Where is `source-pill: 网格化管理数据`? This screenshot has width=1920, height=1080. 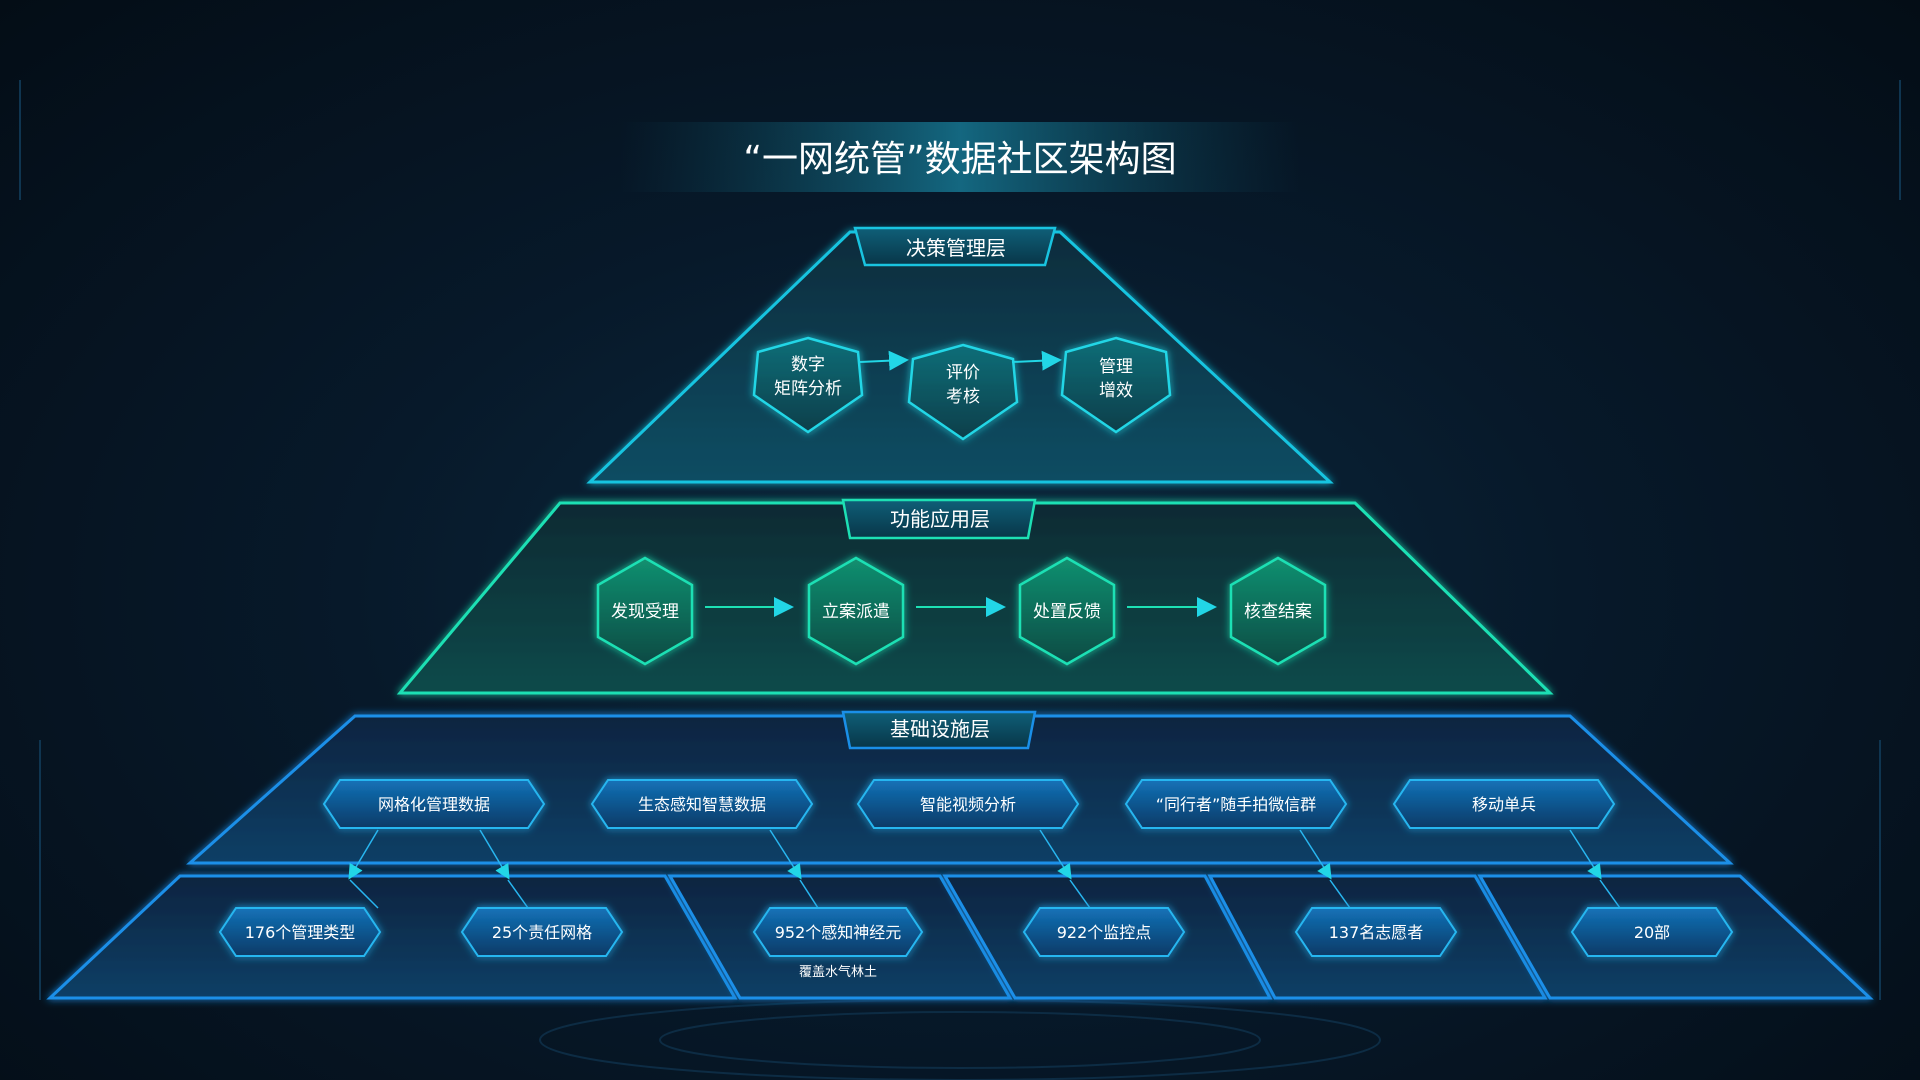
source-pill: 网格化管理数据 is located at coordinates (434, 804).